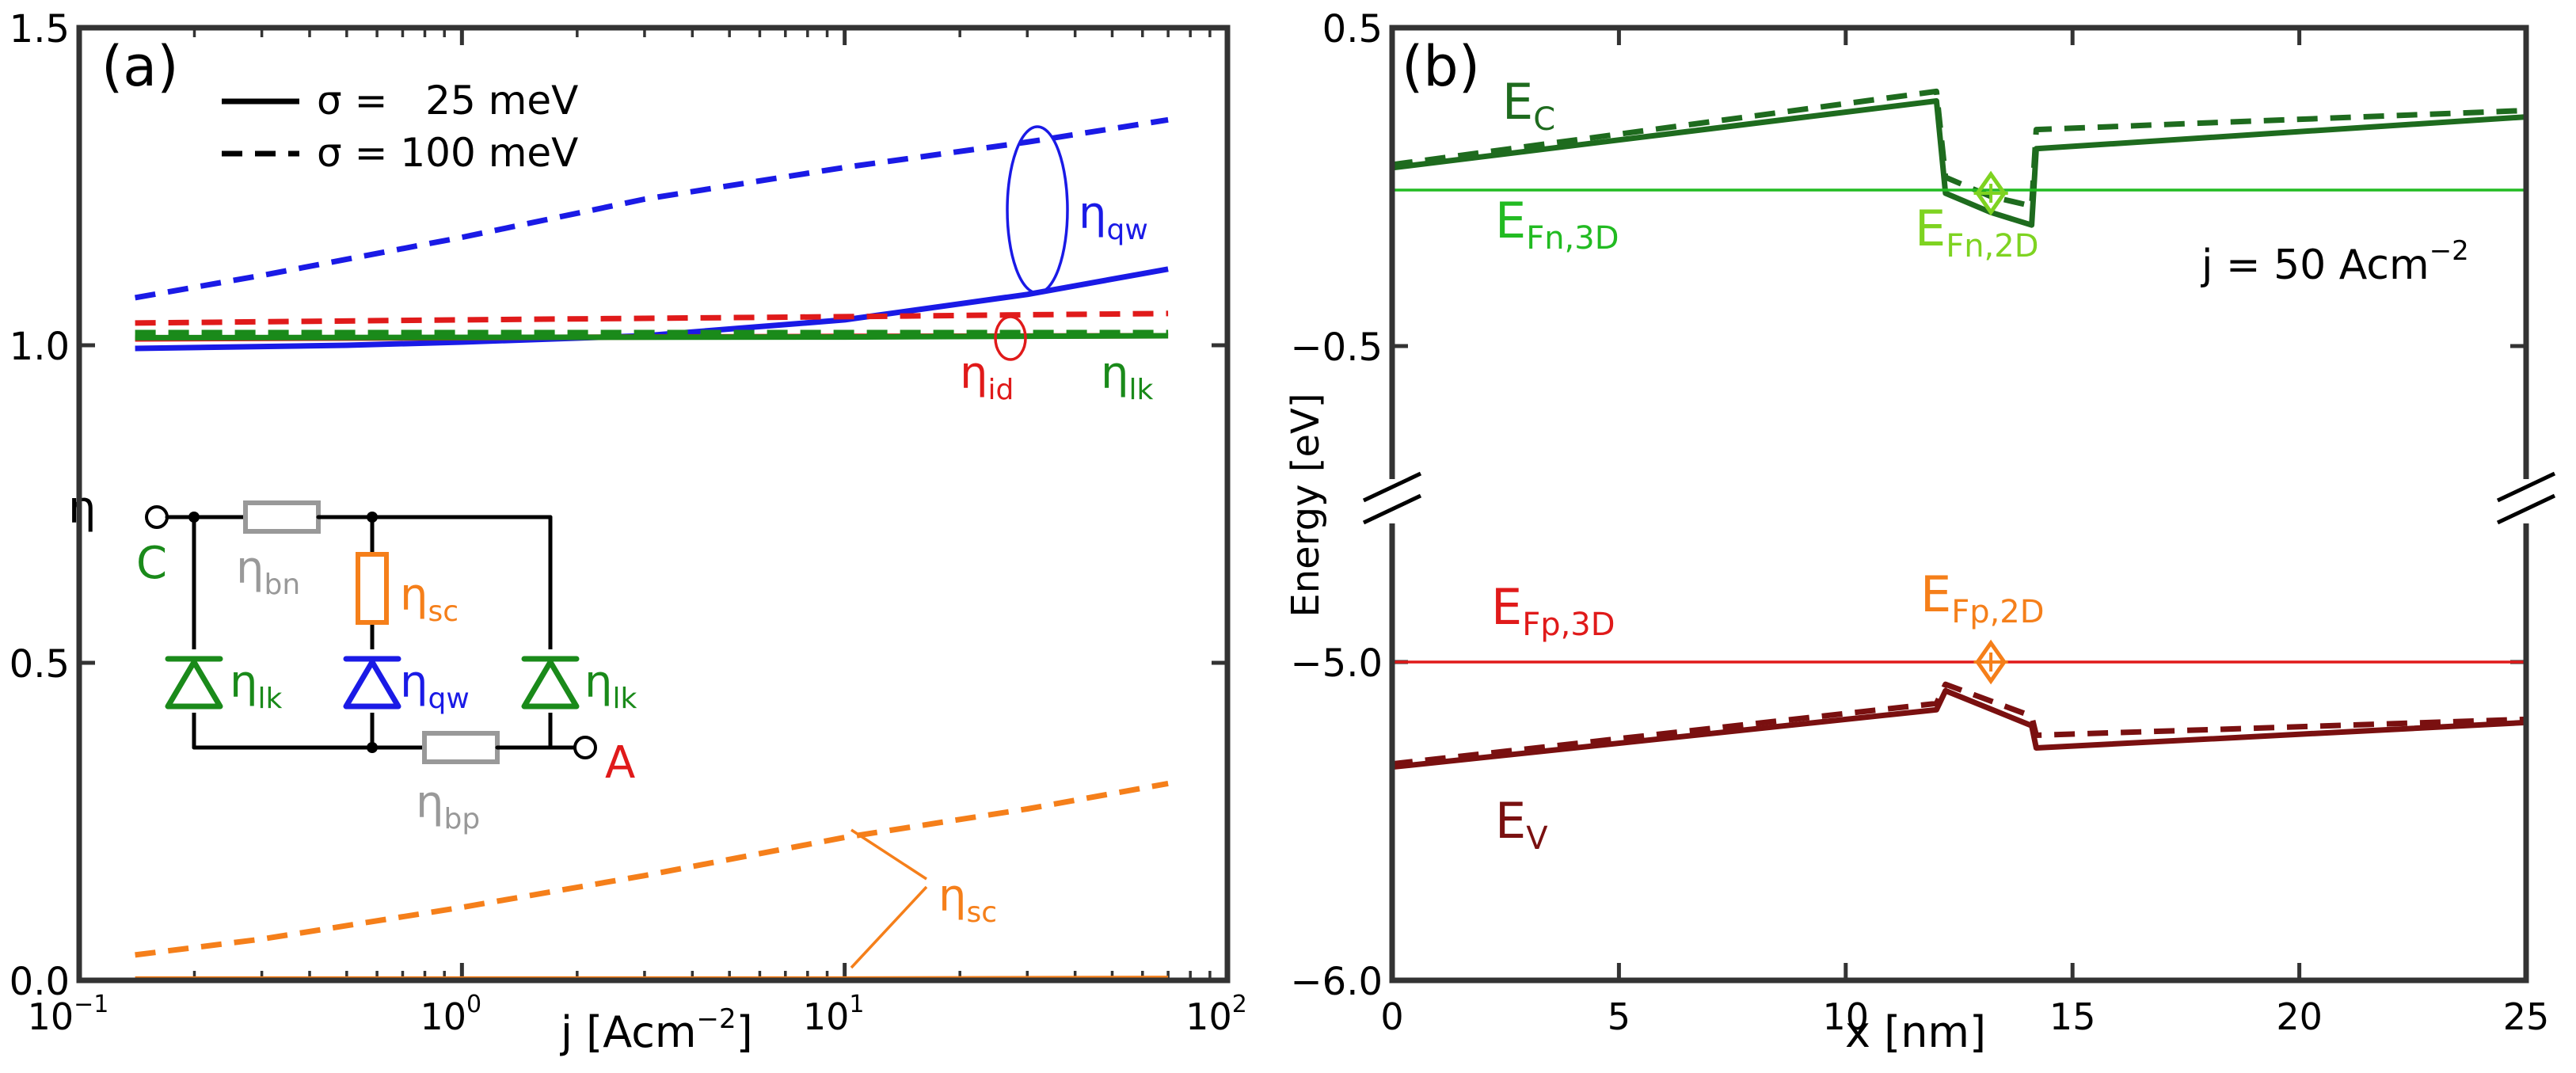  What do you see at coordinates (400, 127) in the screenshot?
I see `legend: σ = 25 meV σ = 100 meV` at bounding box center [400, 127].